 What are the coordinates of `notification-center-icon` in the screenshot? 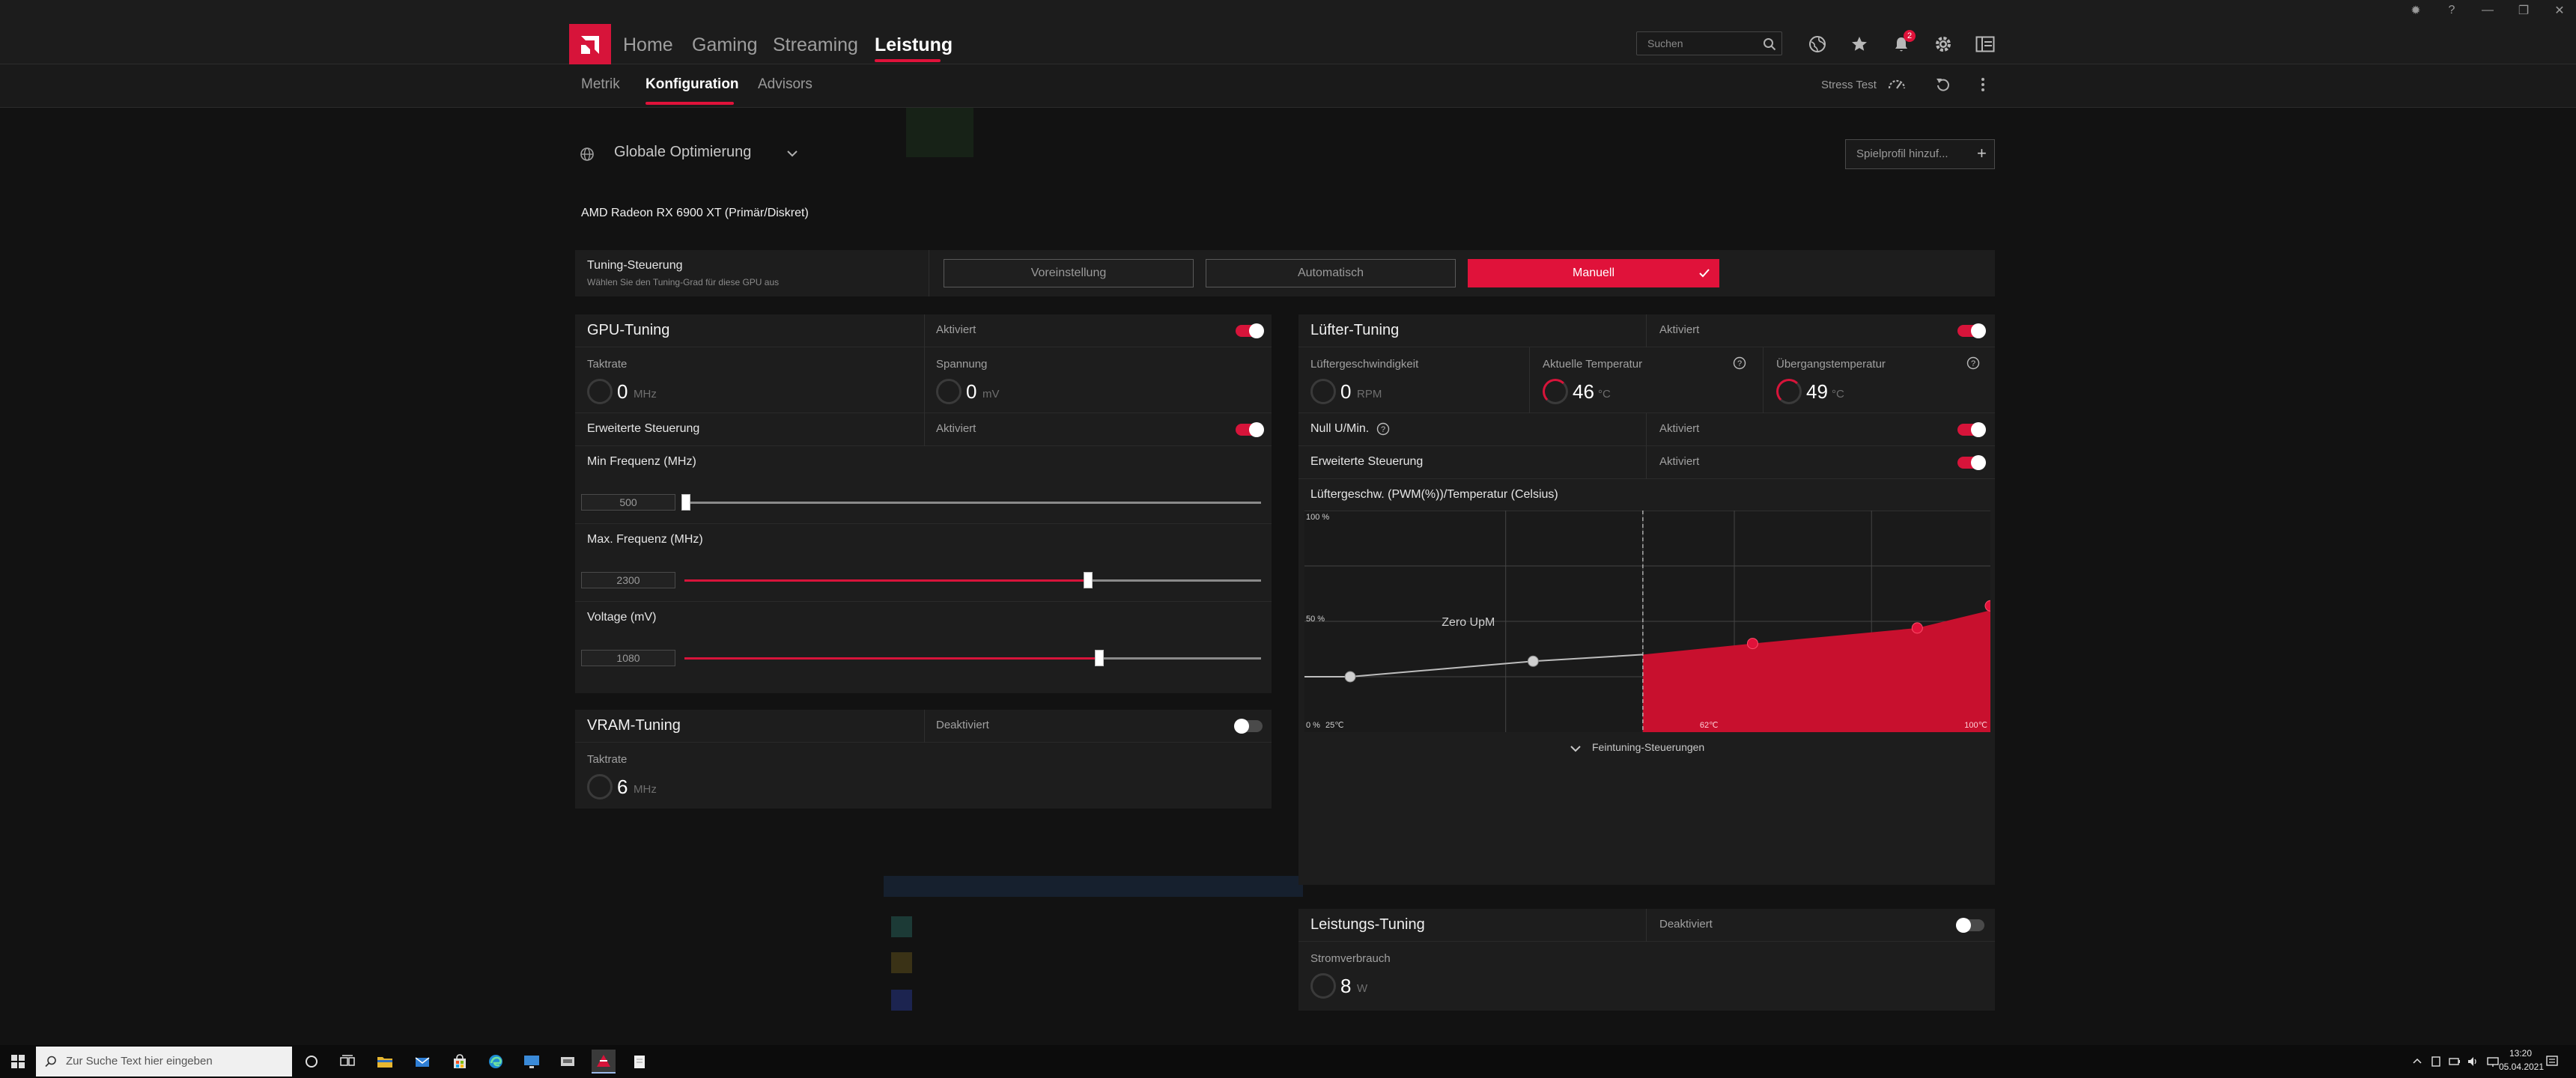 It's located at (2552, 1061).